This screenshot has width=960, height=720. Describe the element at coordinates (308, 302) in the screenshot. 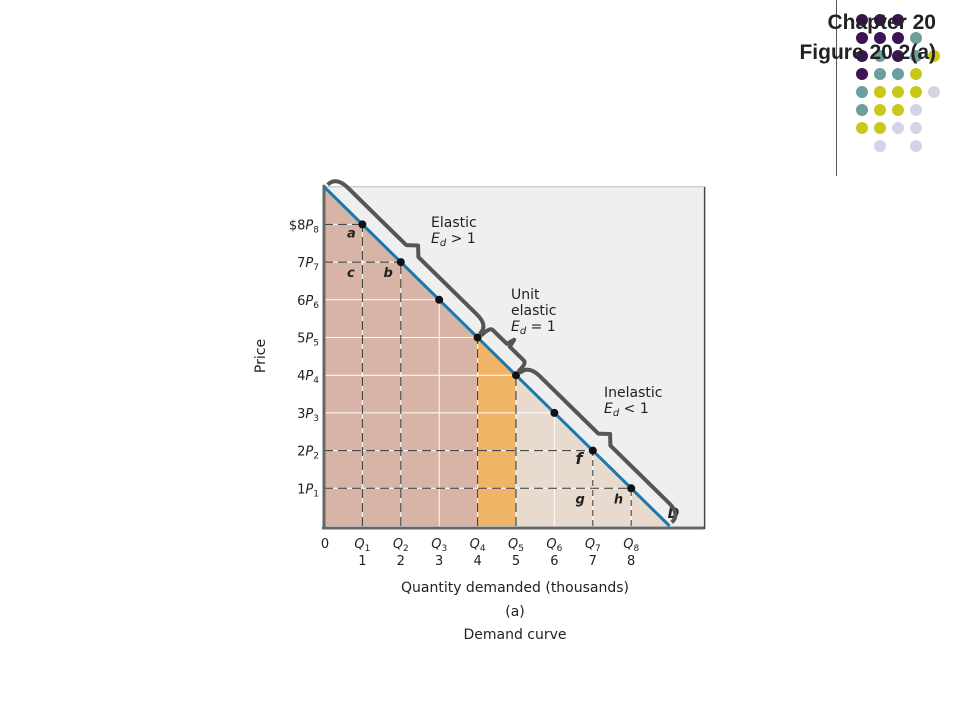

I see `y-tick-label: 6P6` at that location.